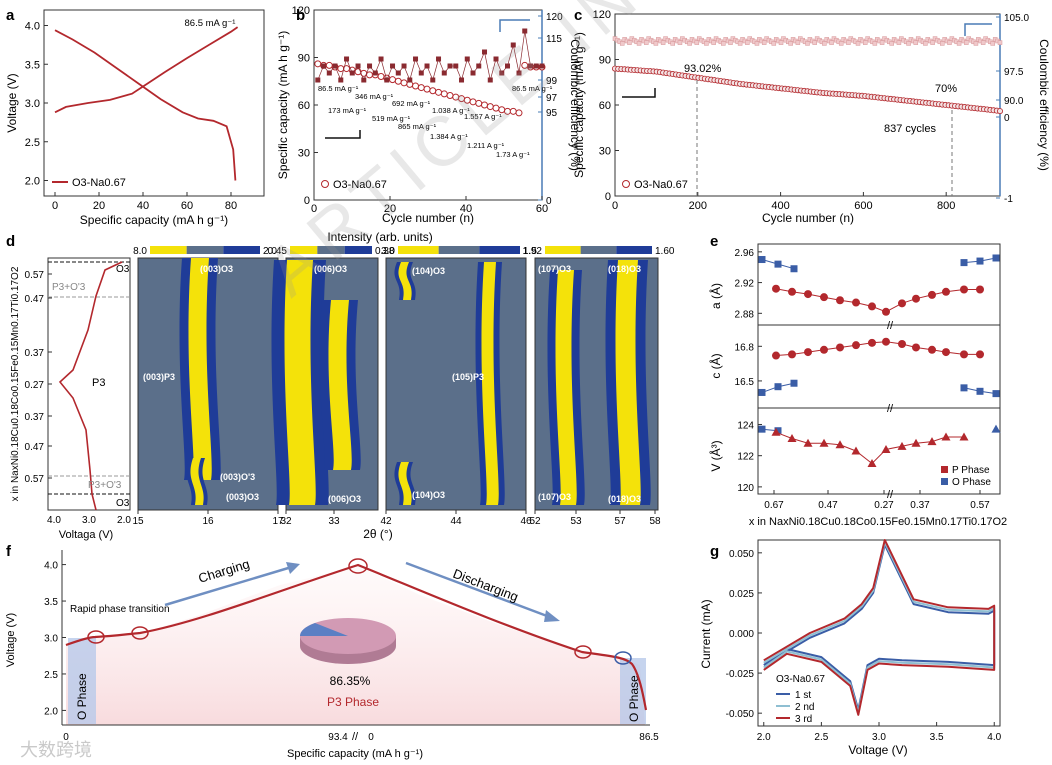 This screenshot has width=1052, height=765. Describe the element at coordinates (304, 154) in the screenshot. I see `b-ytick-label: 30` at that location.